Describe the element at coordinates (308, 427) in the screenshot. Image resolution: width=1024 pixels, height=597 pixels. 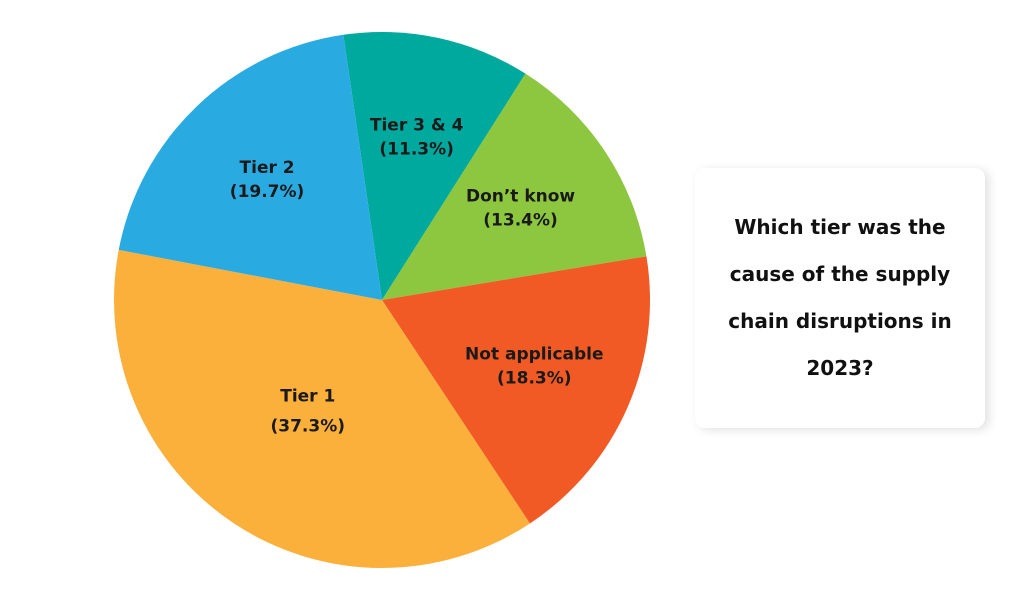
I see `slice-value-label: (37.3%)` at that location.